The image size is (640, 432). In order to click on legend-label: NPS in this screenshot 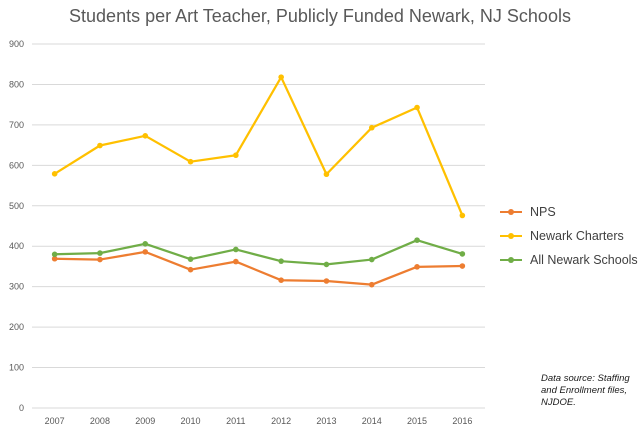, I will do `click(543, 212)`.